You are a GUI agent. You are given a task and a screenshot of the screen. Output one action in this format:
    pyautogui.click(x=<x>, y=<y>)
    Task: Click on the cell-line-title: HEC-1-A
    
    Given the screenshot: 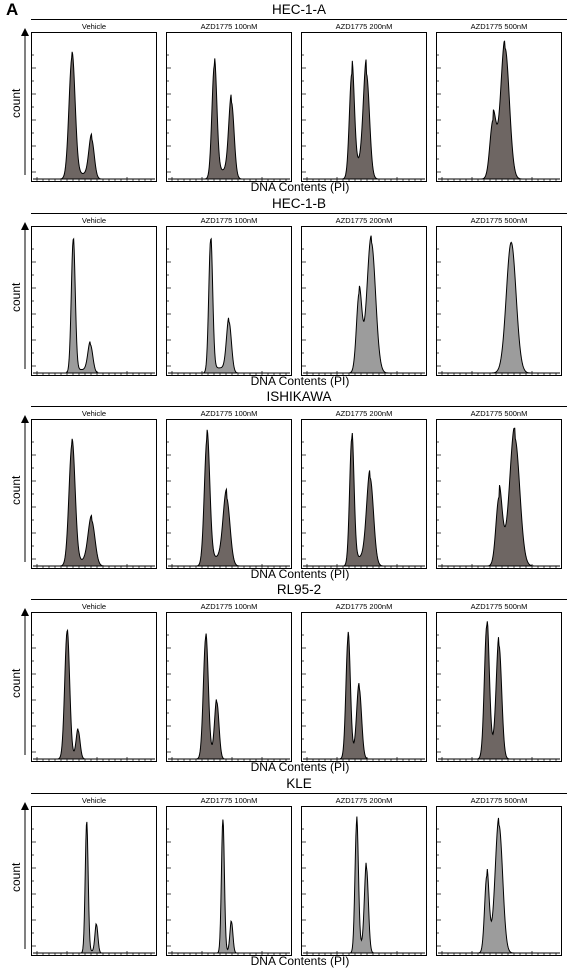 What is the action you would take?
    pyautogui.click(x=298, y=9)
    